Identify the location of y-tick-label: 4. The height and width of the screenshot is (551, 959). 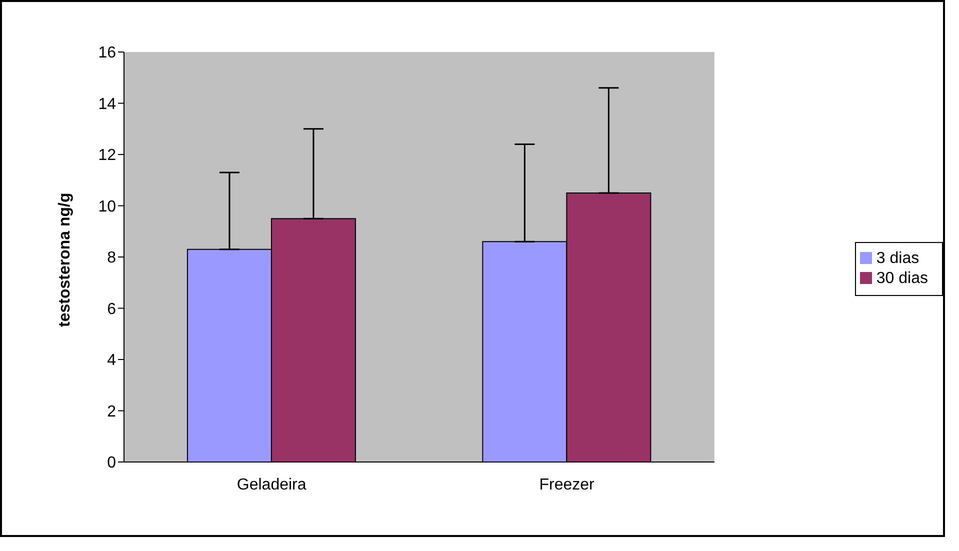
(111, 361).